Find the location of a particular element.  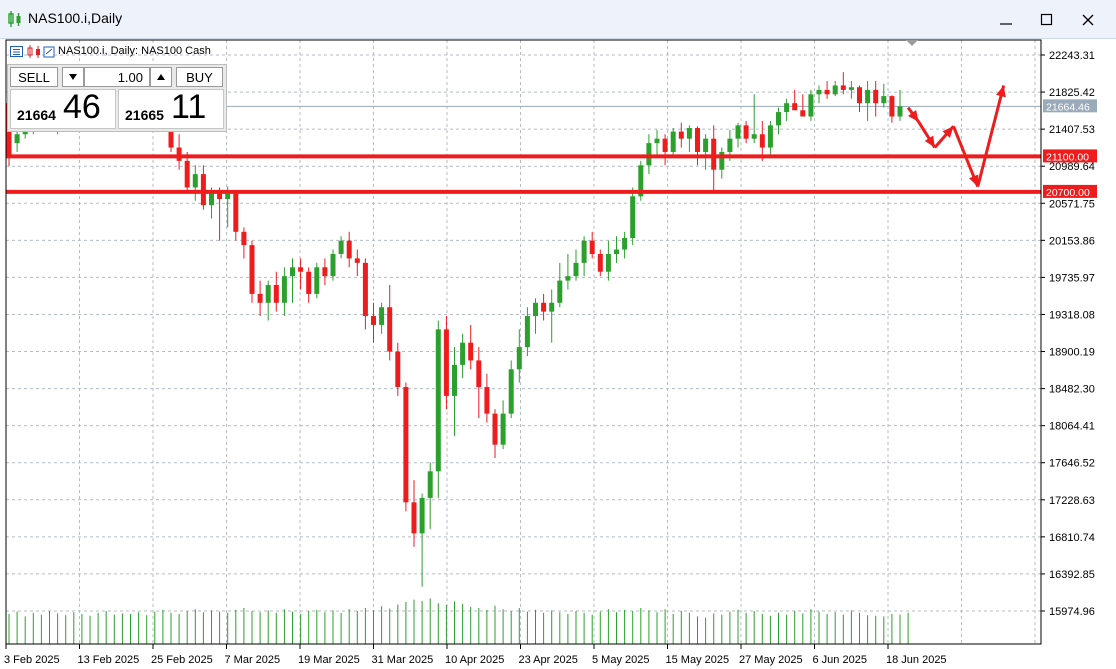

y-tick-label: 21407.53 is located at coordinates (1072, 130).